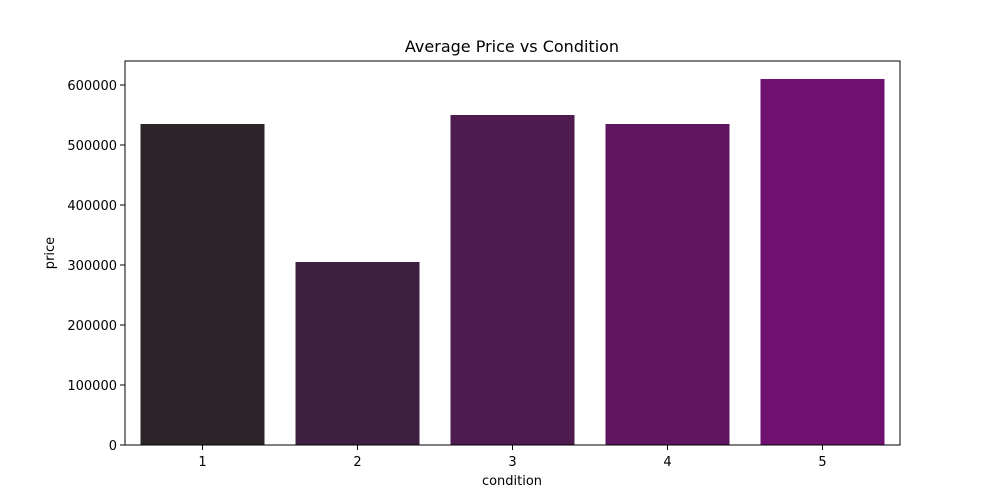 Image resolution: width=1000 pixels, height=504 pixels. I want to click on y-tick-label: 600000, so click(92, 86).